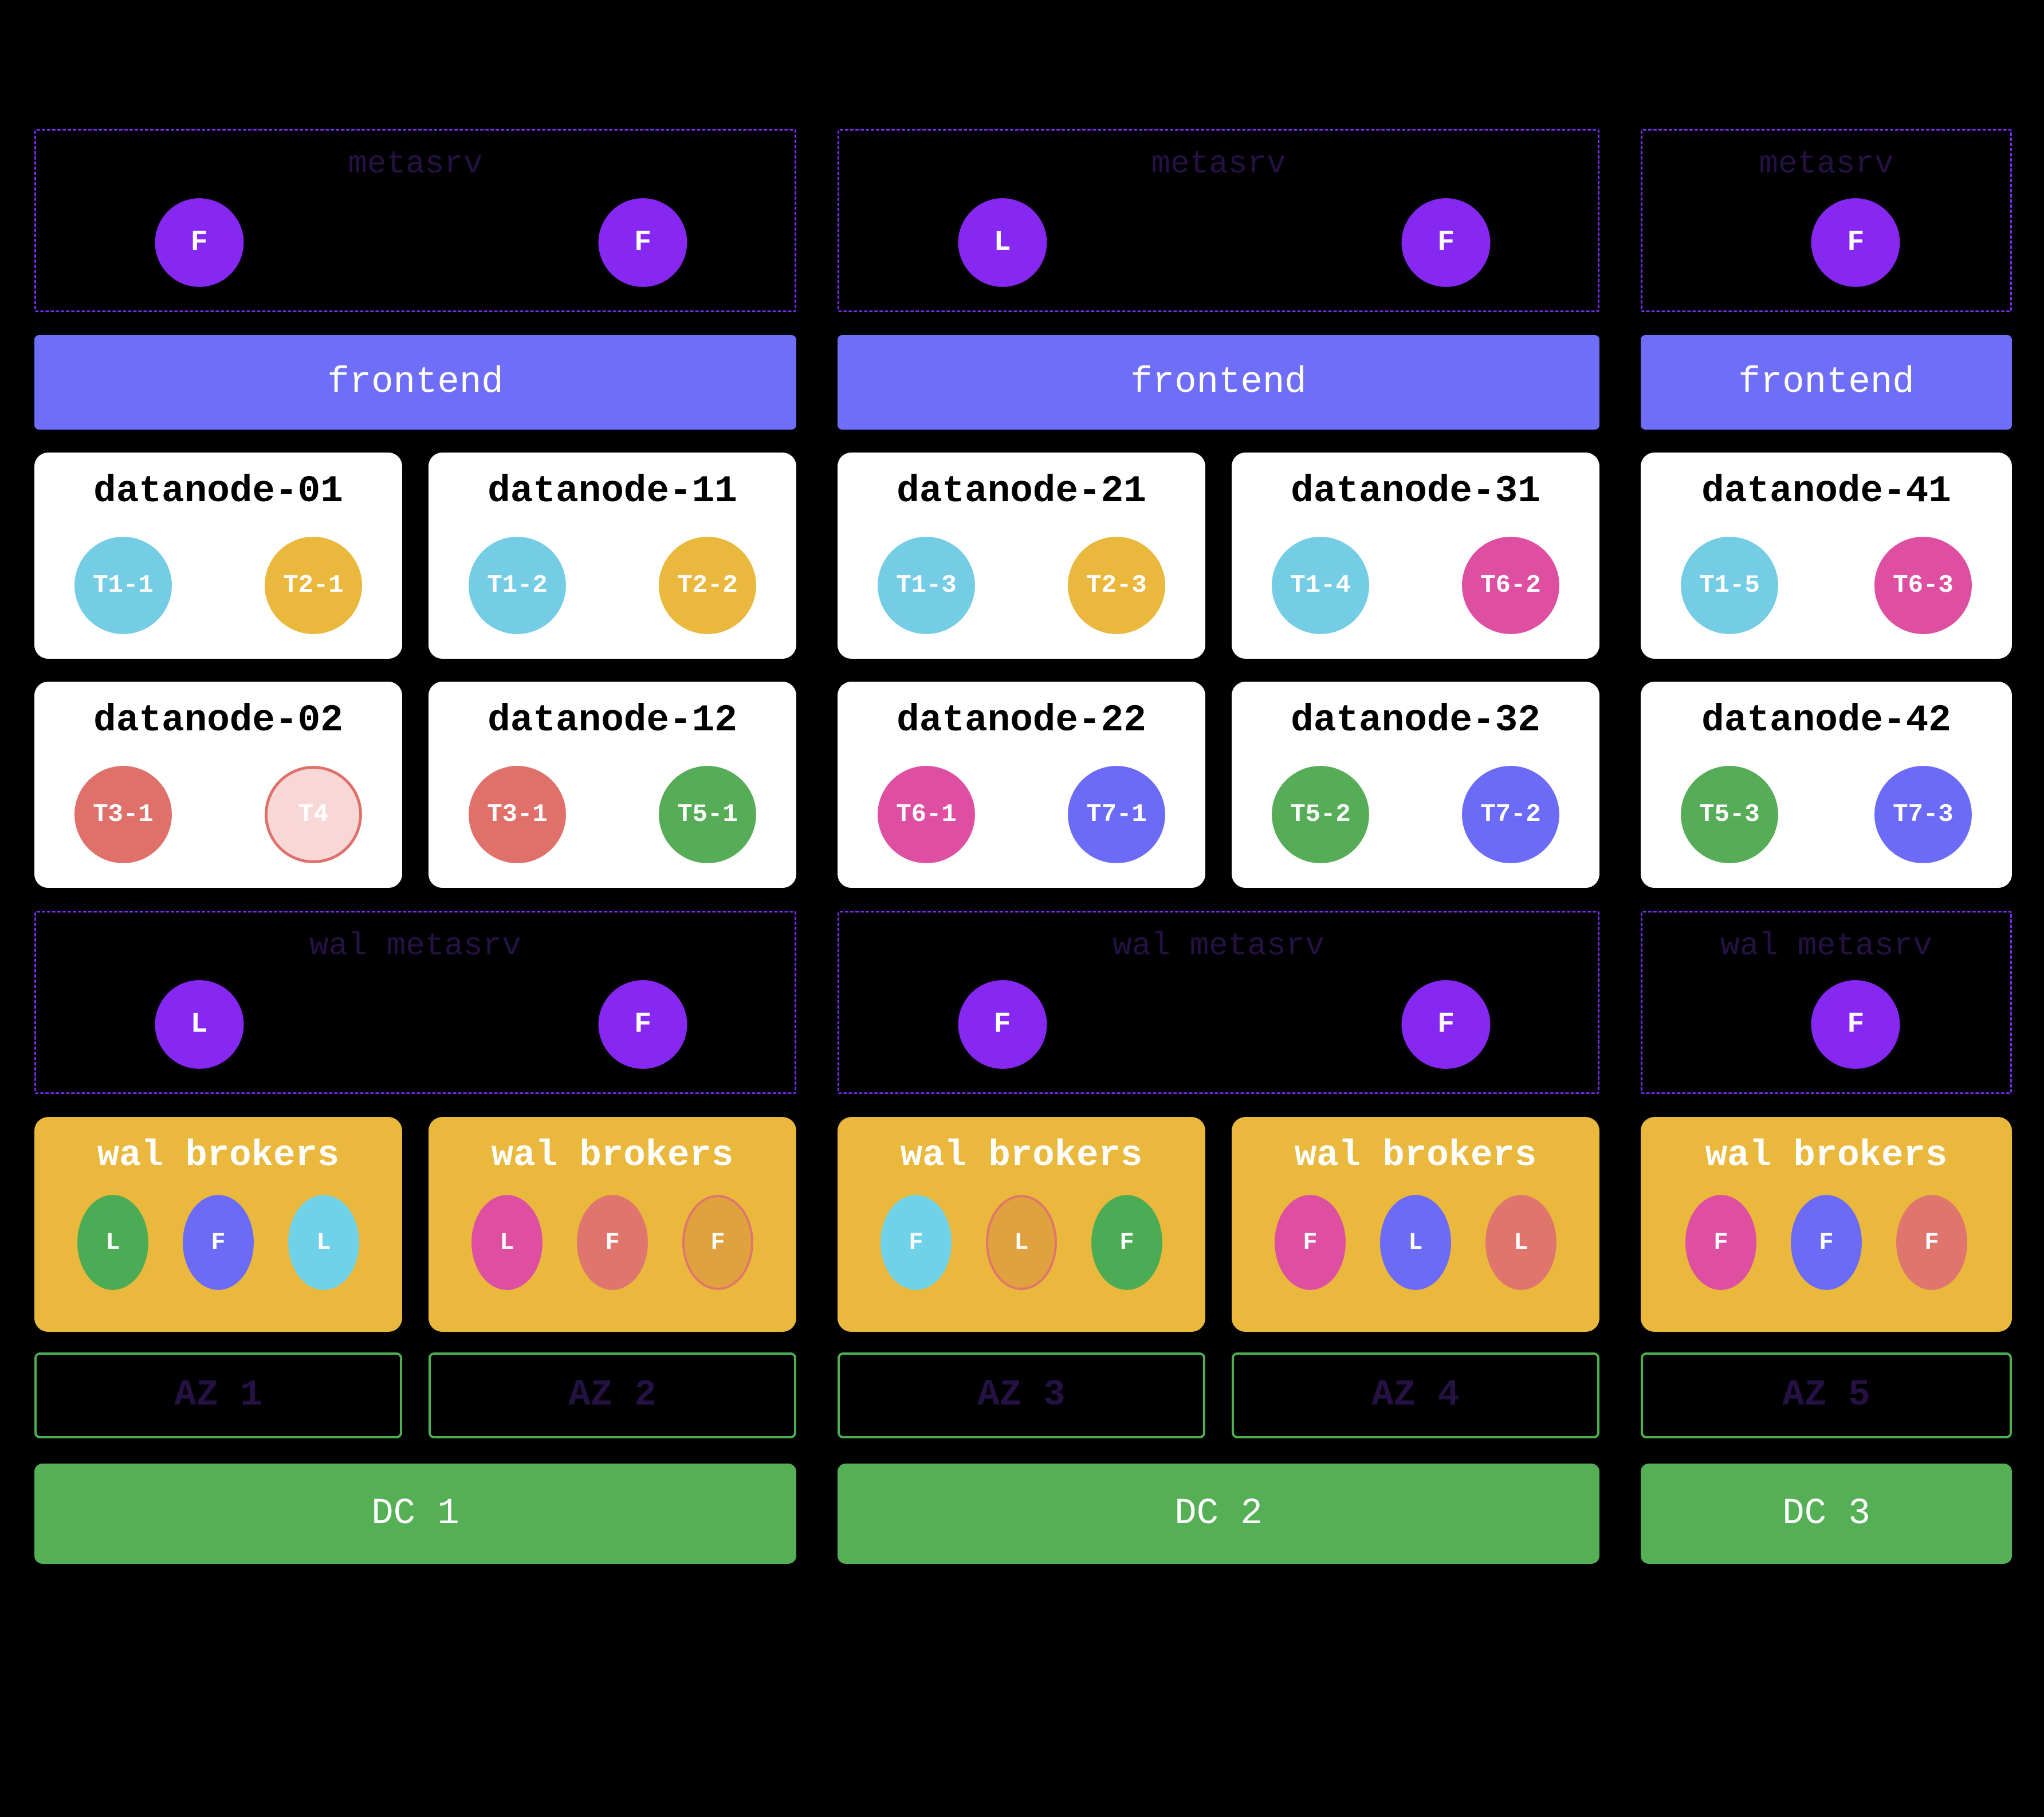  I want to click on region-circle: T7-2, so click(1510, 814).